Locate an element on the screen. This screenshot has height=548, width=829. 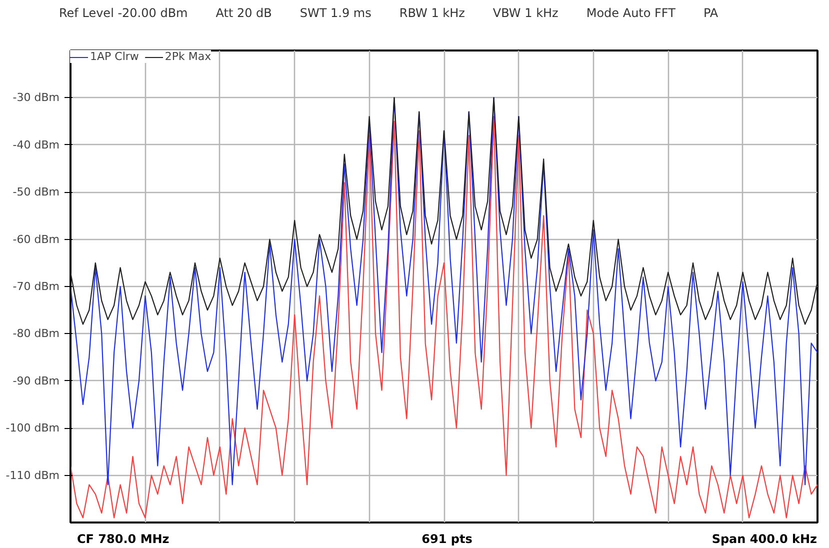
text: Mode Auto FFT is located at coordinates (631, 13).